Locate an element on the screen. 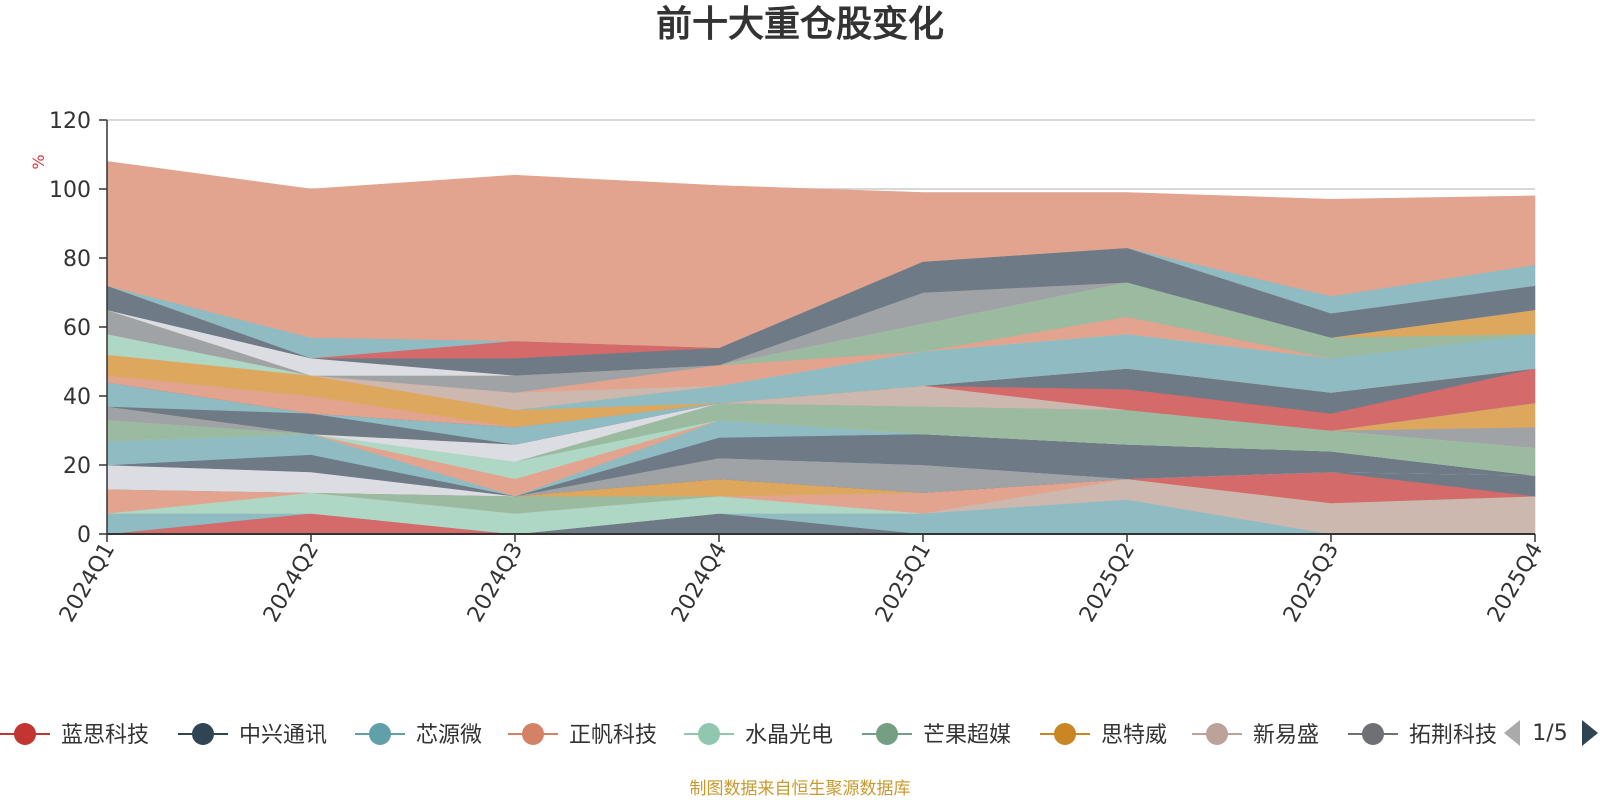 Image resolution: width=1600 pixels, height=800 pixels. legend-label: 中兴通讯 is located at coordinates (283, 735).